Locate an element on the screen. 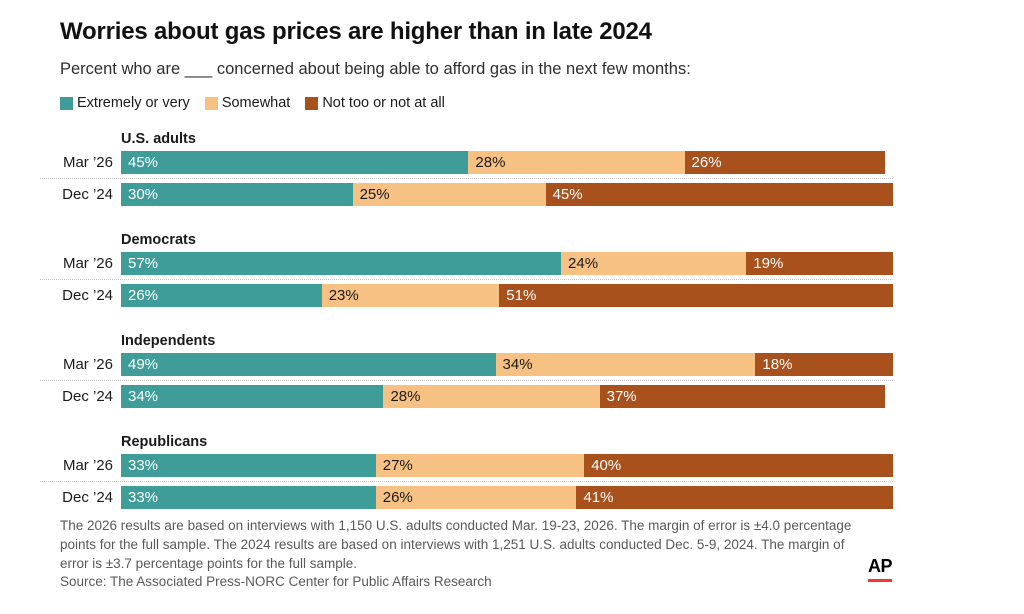 Image resolution: width=1024 pixels, height=614 pixels. ap-logo: AP is located at coordinates (880, 569).